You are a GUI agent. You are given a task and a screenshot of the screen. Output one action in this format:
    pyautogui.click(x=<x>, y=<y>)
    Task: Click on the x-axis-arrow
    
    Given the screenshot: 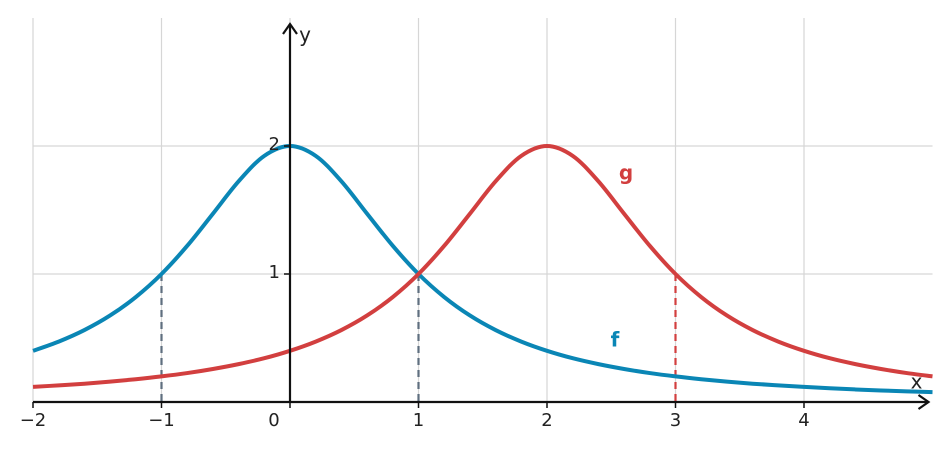 What is the action you would take?
    pyautogui.click(x=924, y=402)
    